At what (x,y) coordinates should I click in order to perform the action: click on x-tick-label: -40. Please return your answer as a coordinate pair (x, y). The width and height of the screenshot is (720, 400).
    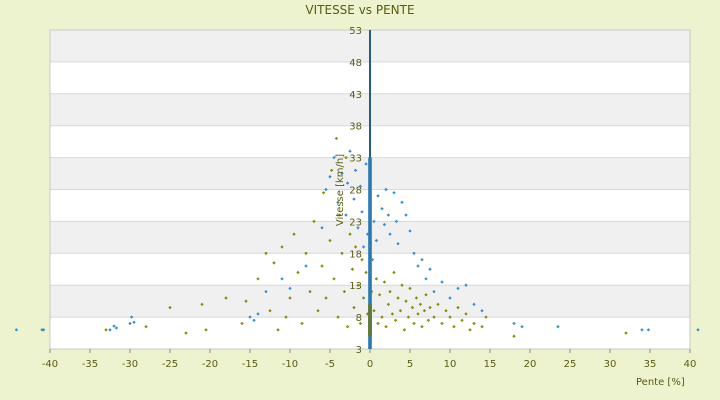
    Looking at the image, I should click on (50, 364).